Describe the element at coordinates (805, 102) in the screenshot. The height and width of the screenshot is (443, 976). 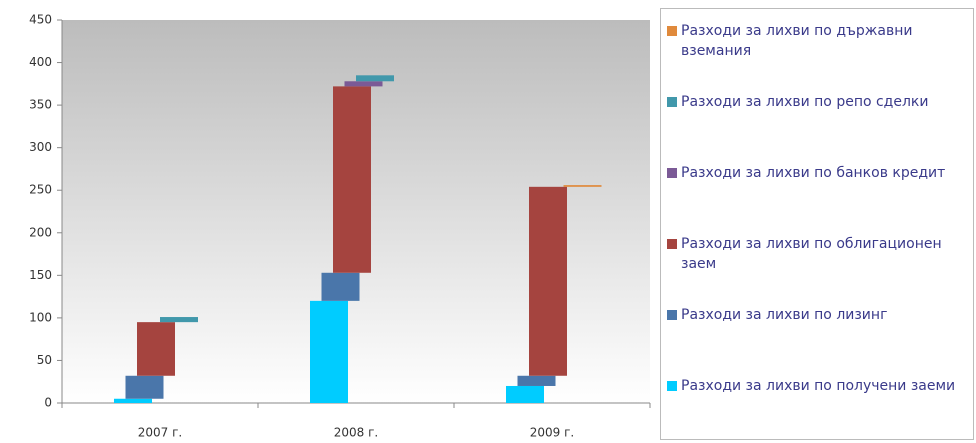
I see `legend-label: Разходи за лихви по репо сделки` at that location.